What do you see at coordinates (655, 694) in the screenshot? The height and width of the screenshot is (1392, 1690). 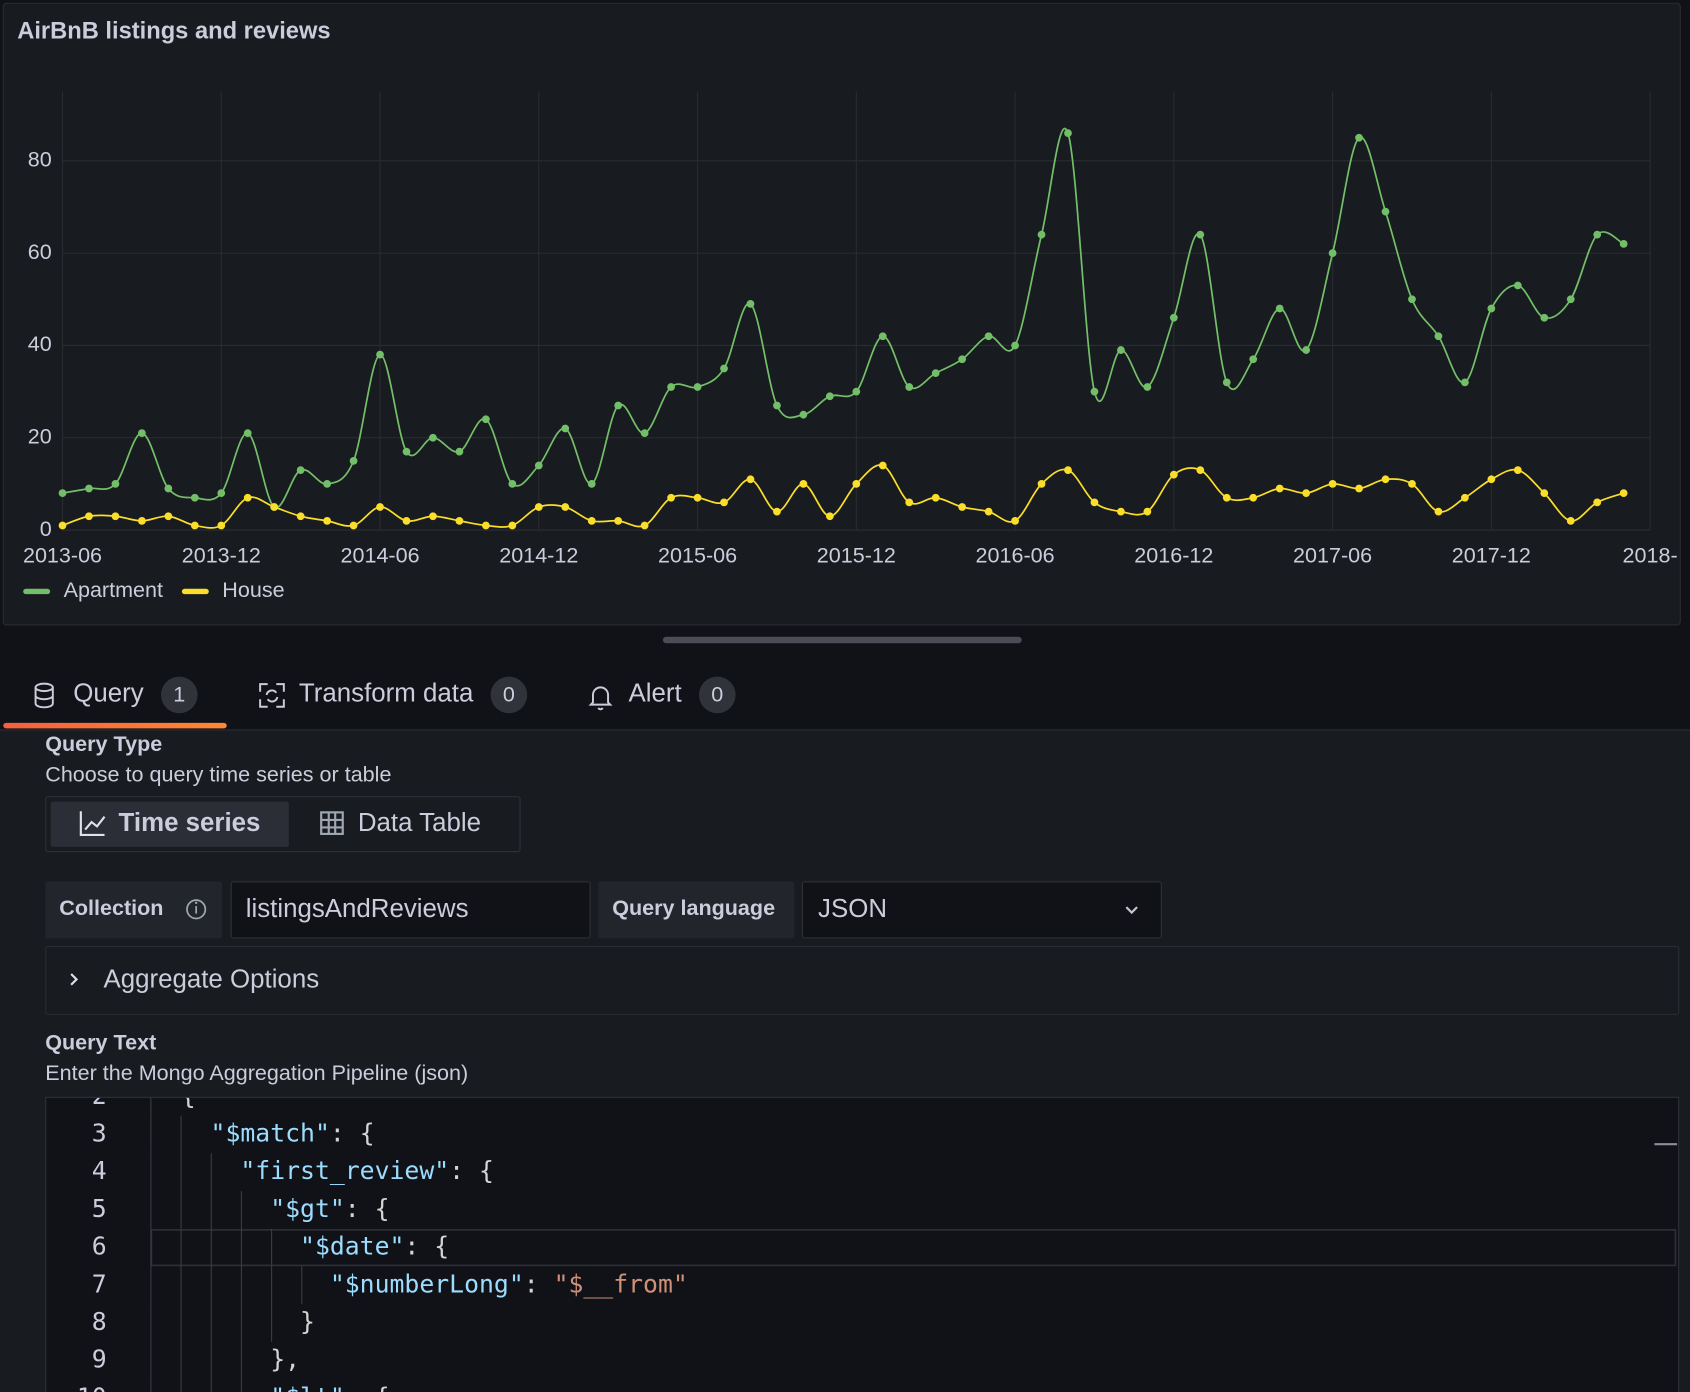 I see `tab-label: Alert` at bounding box center [655, 694].